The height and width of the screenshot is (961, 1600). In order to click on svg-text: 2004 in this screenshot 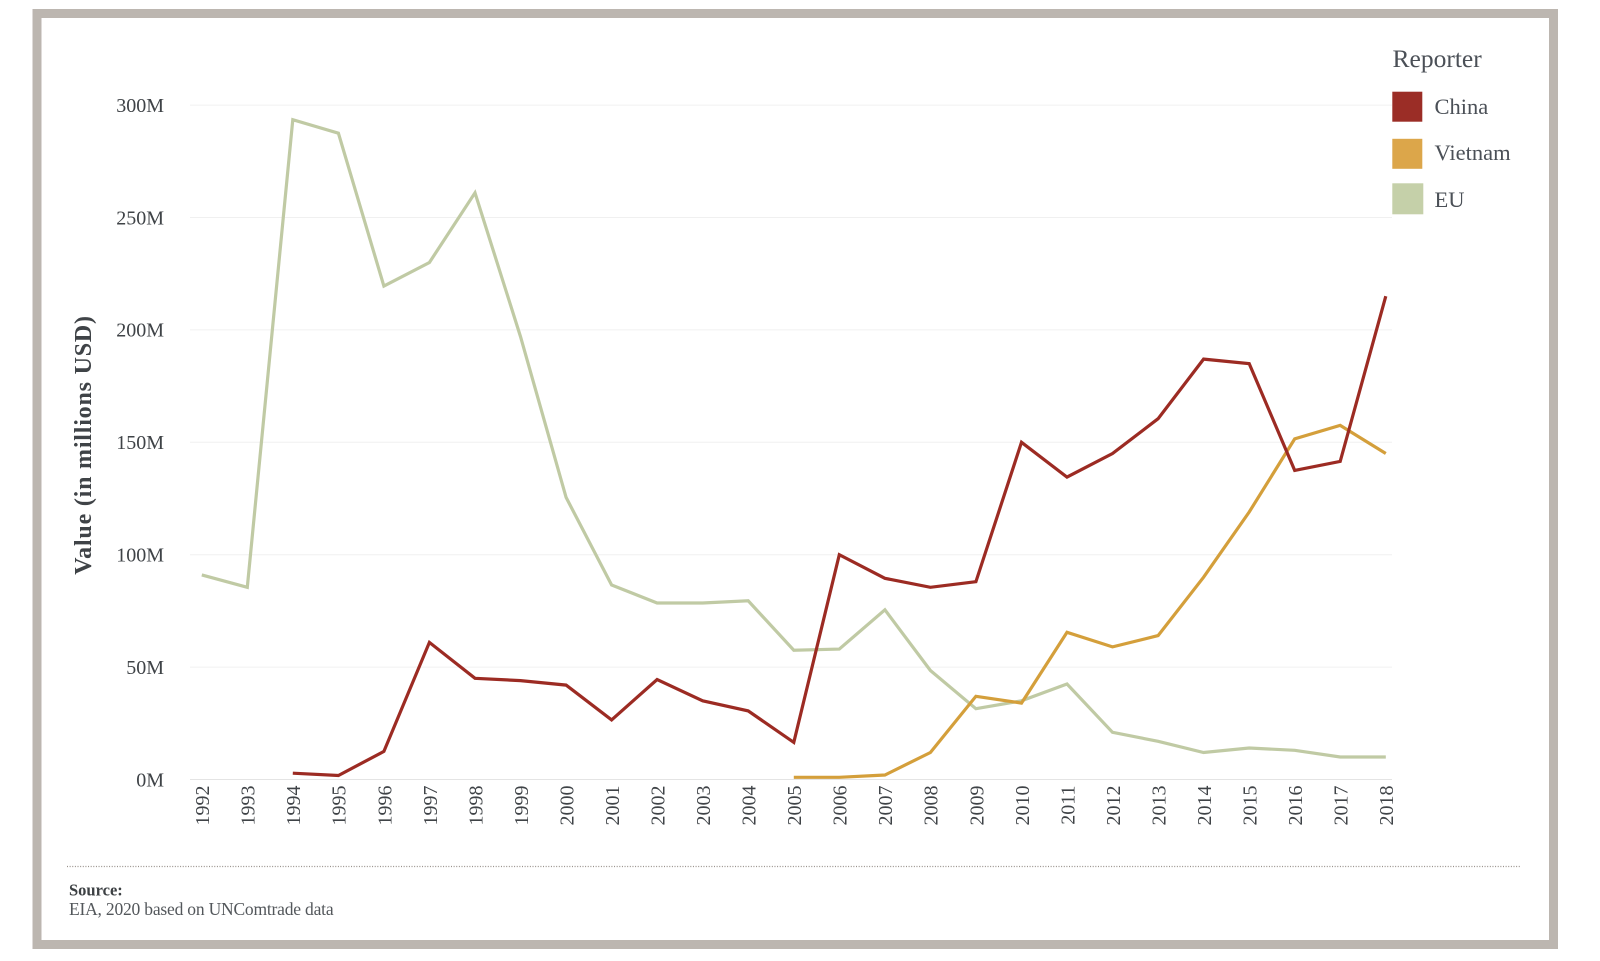, I will do `click(750, 806)`.